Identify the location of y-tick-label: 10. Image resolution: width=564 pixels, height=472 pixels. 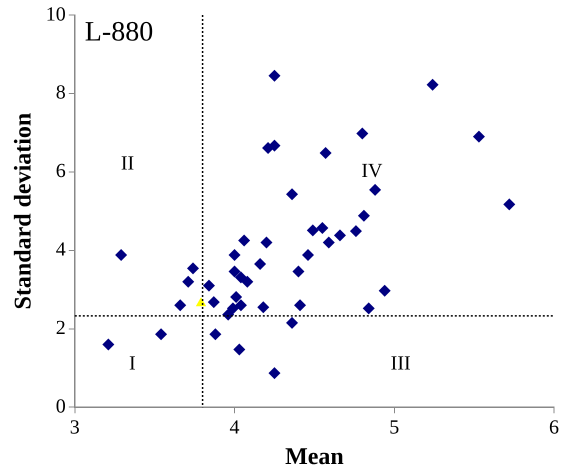
(56, 14).